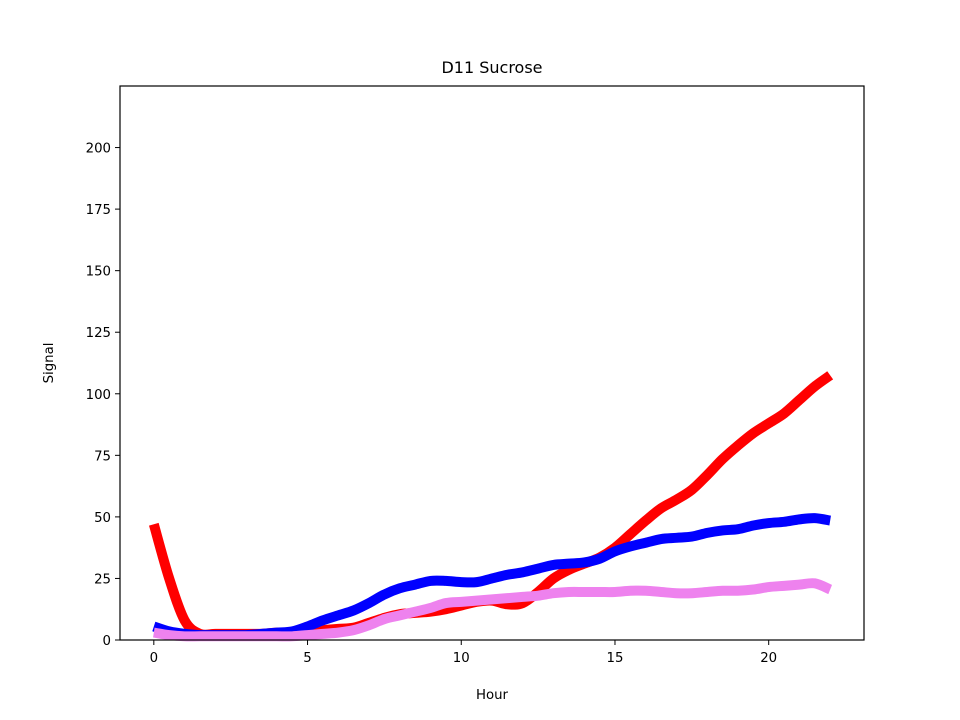  What do you see at coordinates (768, 658) in the screenshot?
I see `x-tick-label: 20` at bounding box center [768, 658].